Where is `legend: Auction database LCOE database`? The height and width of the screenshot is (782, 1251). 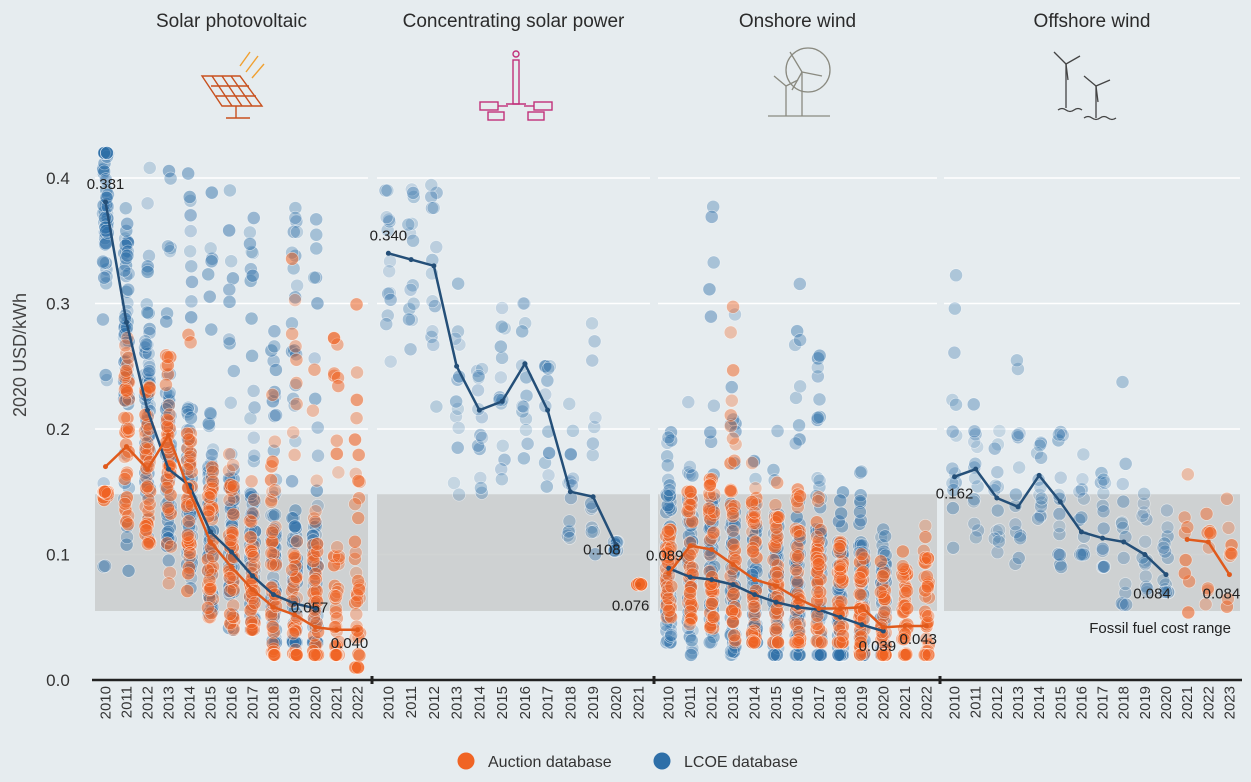
legend: Auction database LCOE database is located at coordinates (627, 761).